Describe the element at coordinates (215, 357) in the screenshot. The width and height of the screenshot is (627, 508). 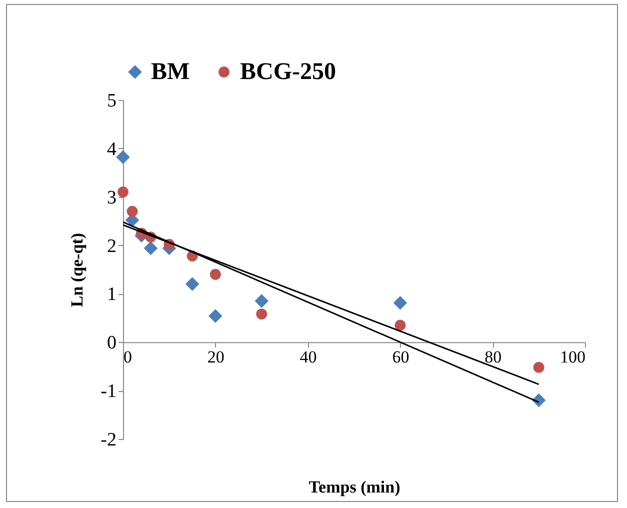
I see `x-tick-label: 20` at that location.